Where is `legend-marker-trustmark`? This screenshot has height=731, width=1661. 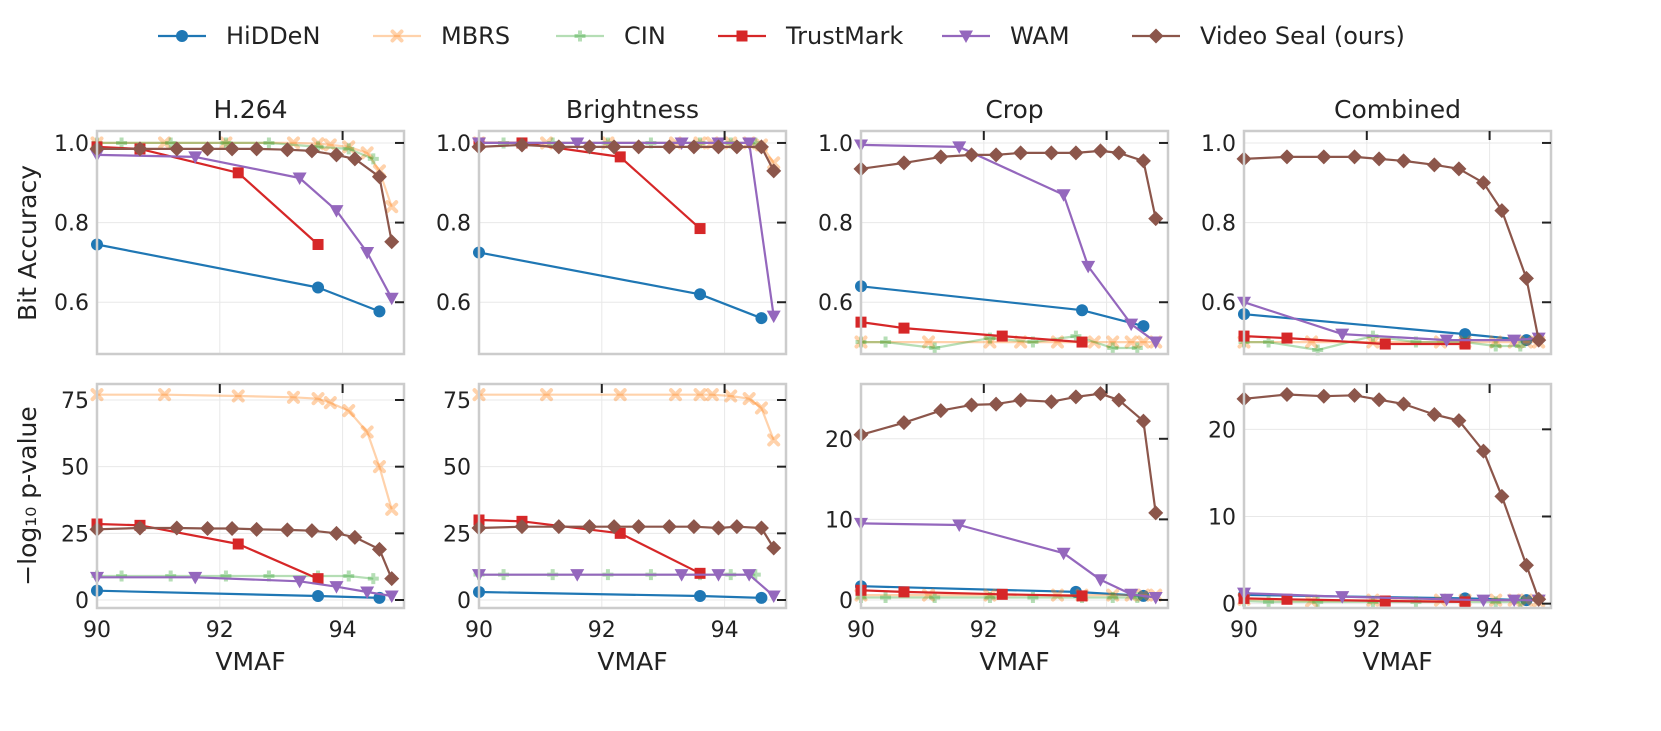
legend-marker-trustmark is located at coordinates (742, 36).